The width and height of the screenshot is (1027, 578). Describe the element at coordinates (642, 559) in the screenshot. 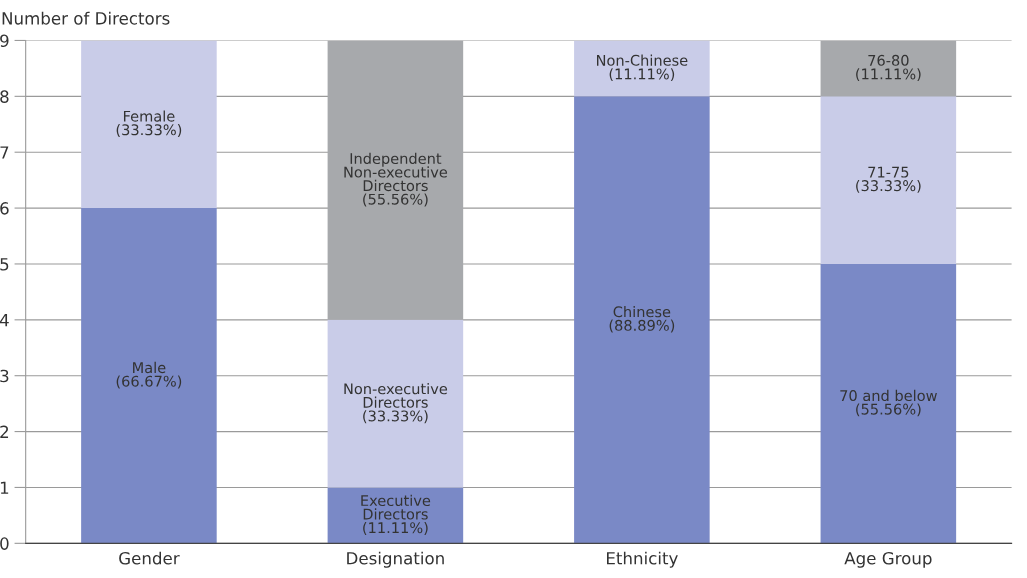

I see `x-tick-label: Ethnicity` at that location.